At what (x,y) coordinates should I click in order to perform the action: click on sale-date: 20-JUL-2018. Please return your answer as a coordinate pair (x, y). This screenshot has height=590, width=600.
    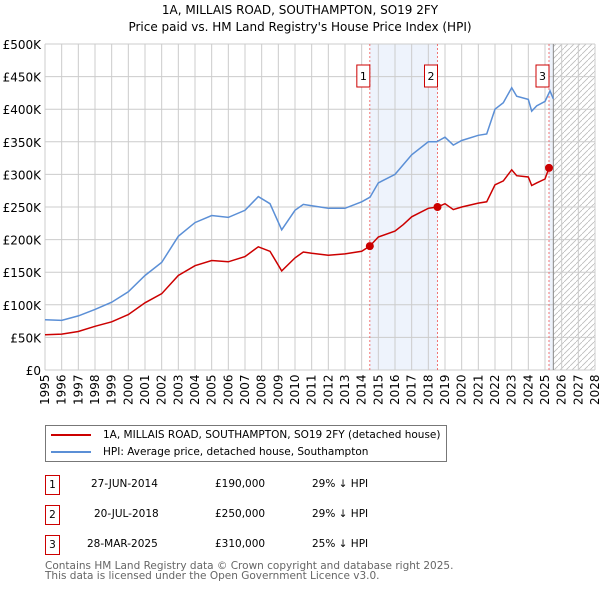
    Looking at the image, I should click on (126, 514).